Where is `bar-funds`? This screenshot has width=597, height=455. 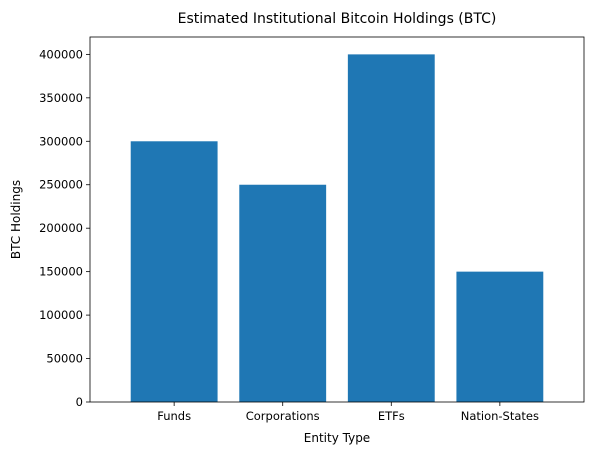 bar-funds is located at coordinates (174, 272).